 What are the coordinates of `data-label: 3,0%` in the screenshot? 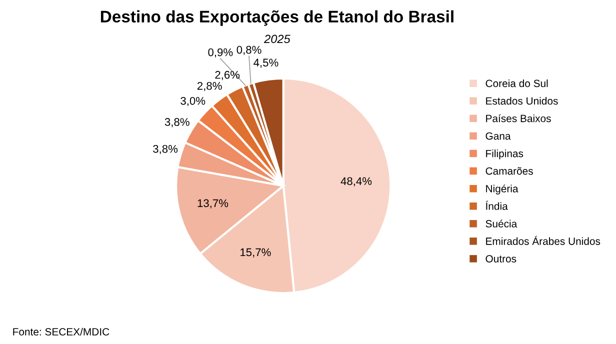 It's located at (193, 101).